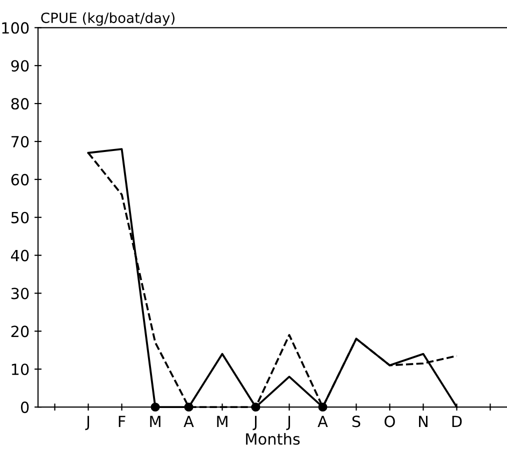  Describe the element at coordinates (20, 66) in the screenshot. I see `y-tick-label: 90` at that location.